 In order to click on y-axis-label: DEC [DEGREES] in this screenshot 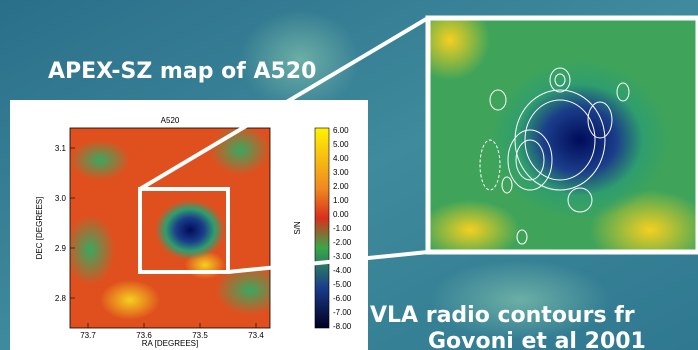, I will do `click(39, 228)`.